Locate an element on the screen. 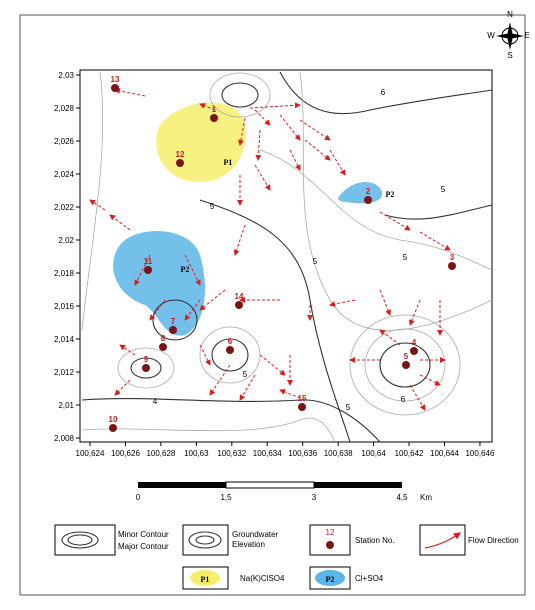  contour-label: 4 is located at coordinates (155, 401).